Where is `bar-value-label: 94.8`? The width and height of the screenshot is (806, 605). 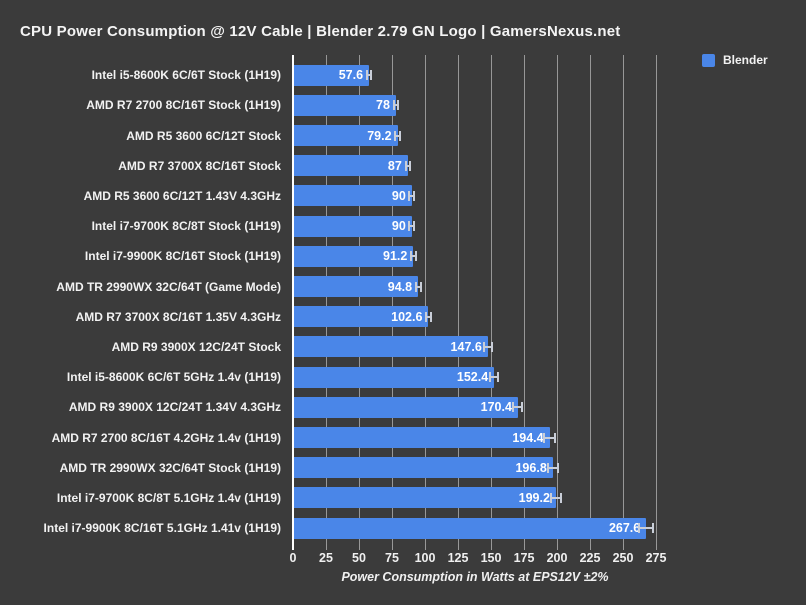
bar-value-label: 94.8 is located at coordinates (400, 286).